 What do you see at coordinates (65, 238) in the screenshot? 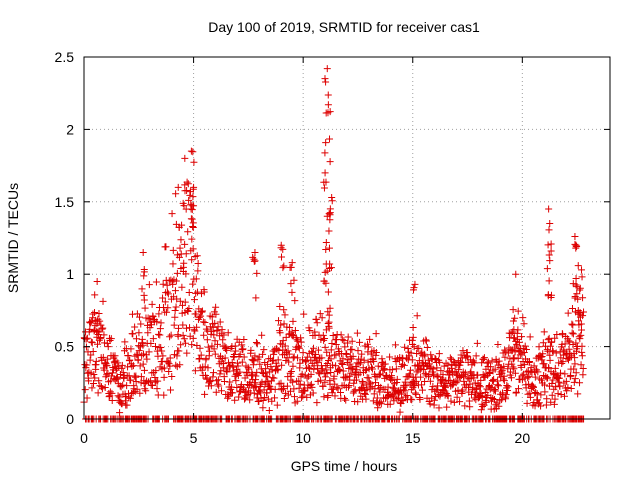
I see `y-tick-labels: 0 0.5 1 1.5 2 2.5` at bounding box center [65, 238].